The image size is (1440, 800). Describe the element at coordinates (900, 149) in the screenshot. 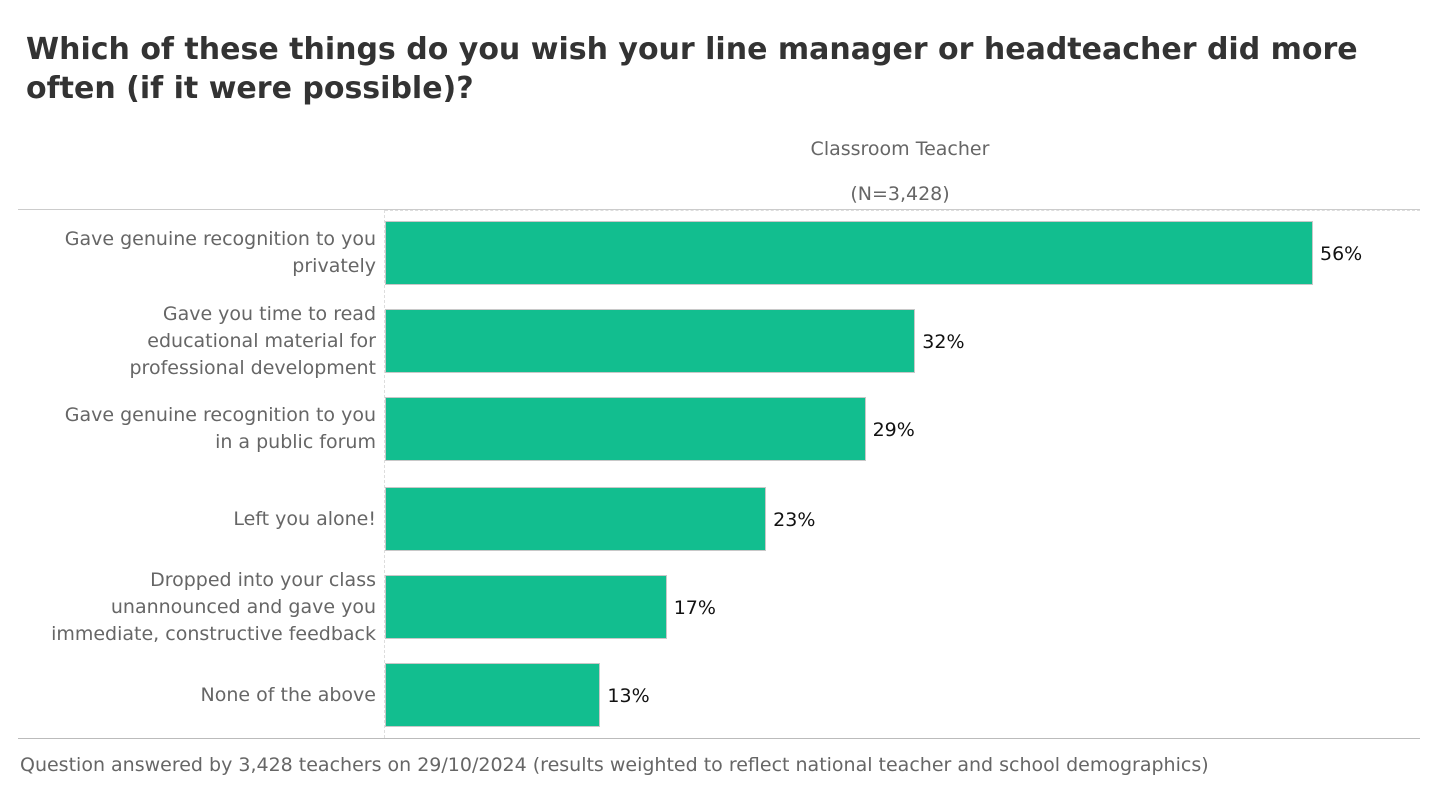

I see `series-name: Classroom Teacher` at that location.